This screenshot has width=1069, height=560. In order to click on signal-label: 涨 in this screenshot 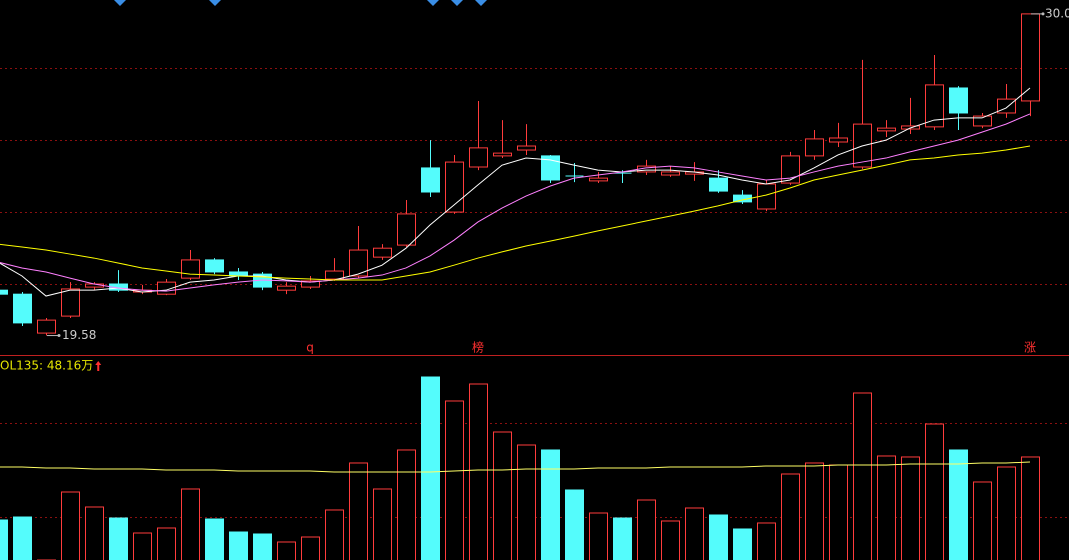, I will do `click(1030, 347)`.